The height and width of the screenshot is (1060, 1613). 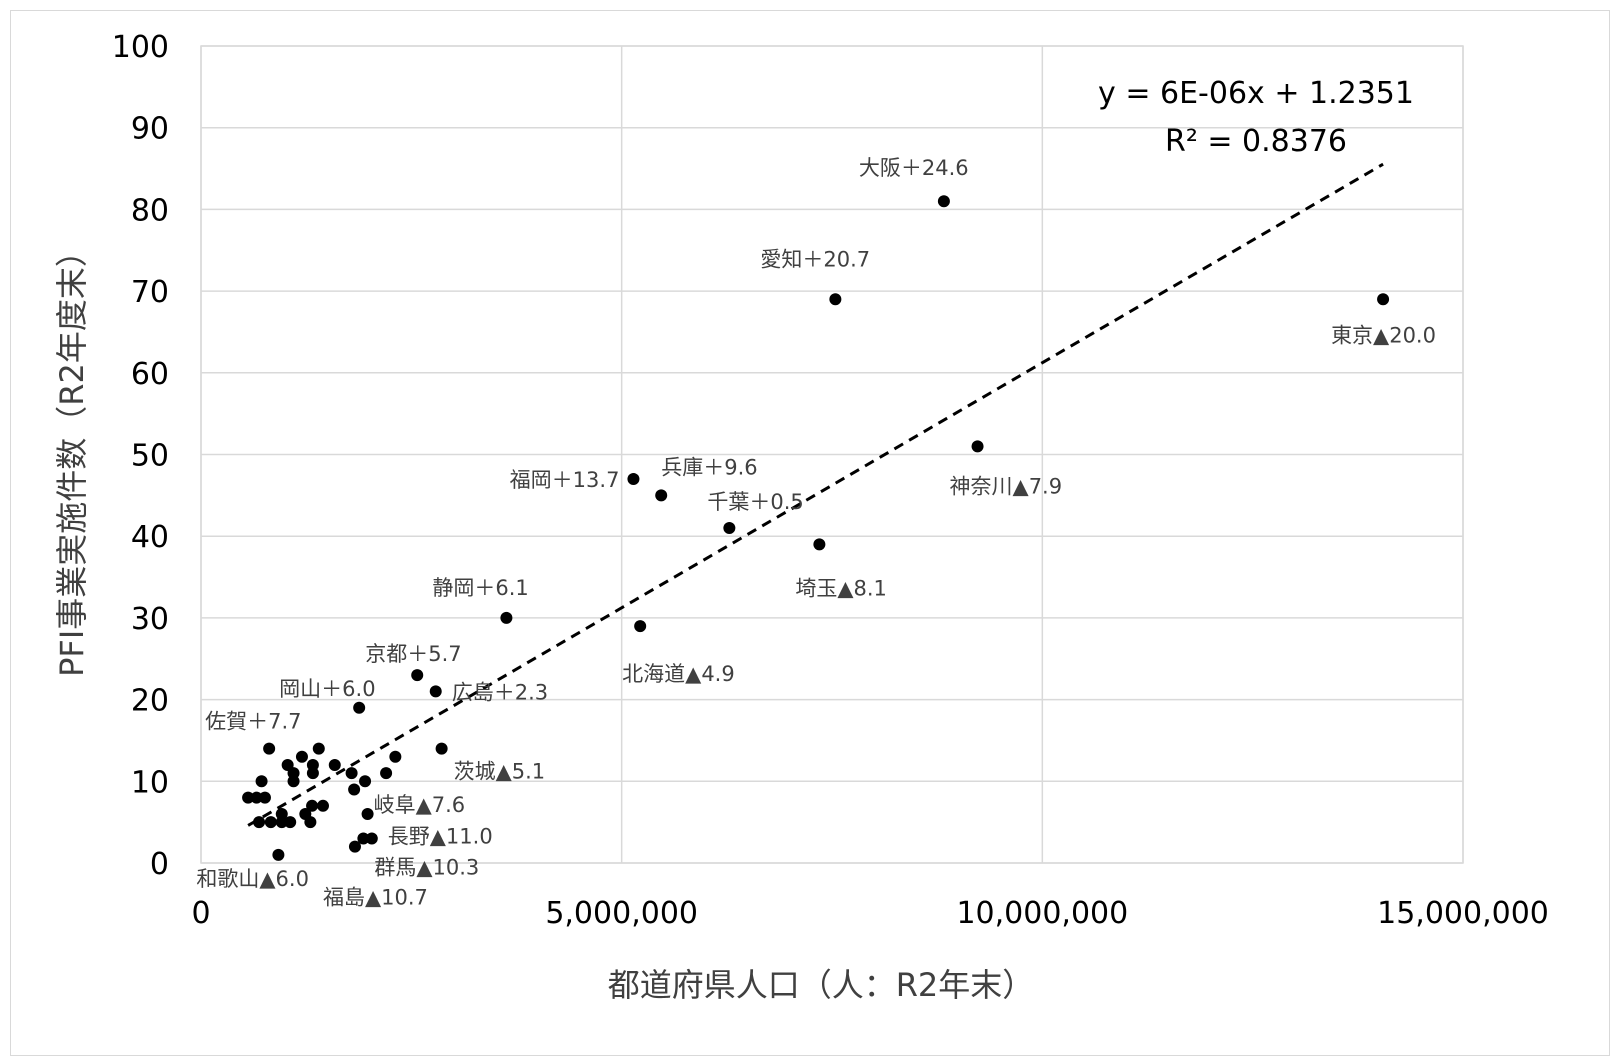 I want to click on point-label: 大阪＋24.6, so click(x=914, y=168).